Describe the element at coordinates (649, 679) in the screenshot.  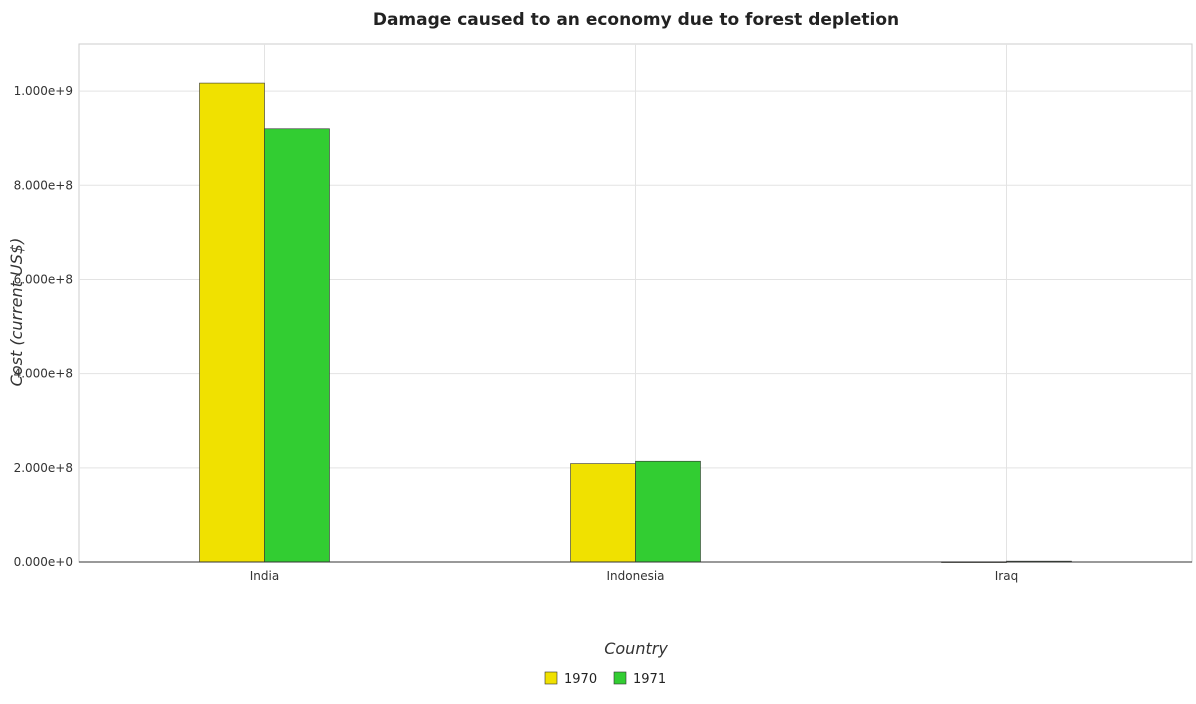
I see `legend-label-1971: 1971` at that location.